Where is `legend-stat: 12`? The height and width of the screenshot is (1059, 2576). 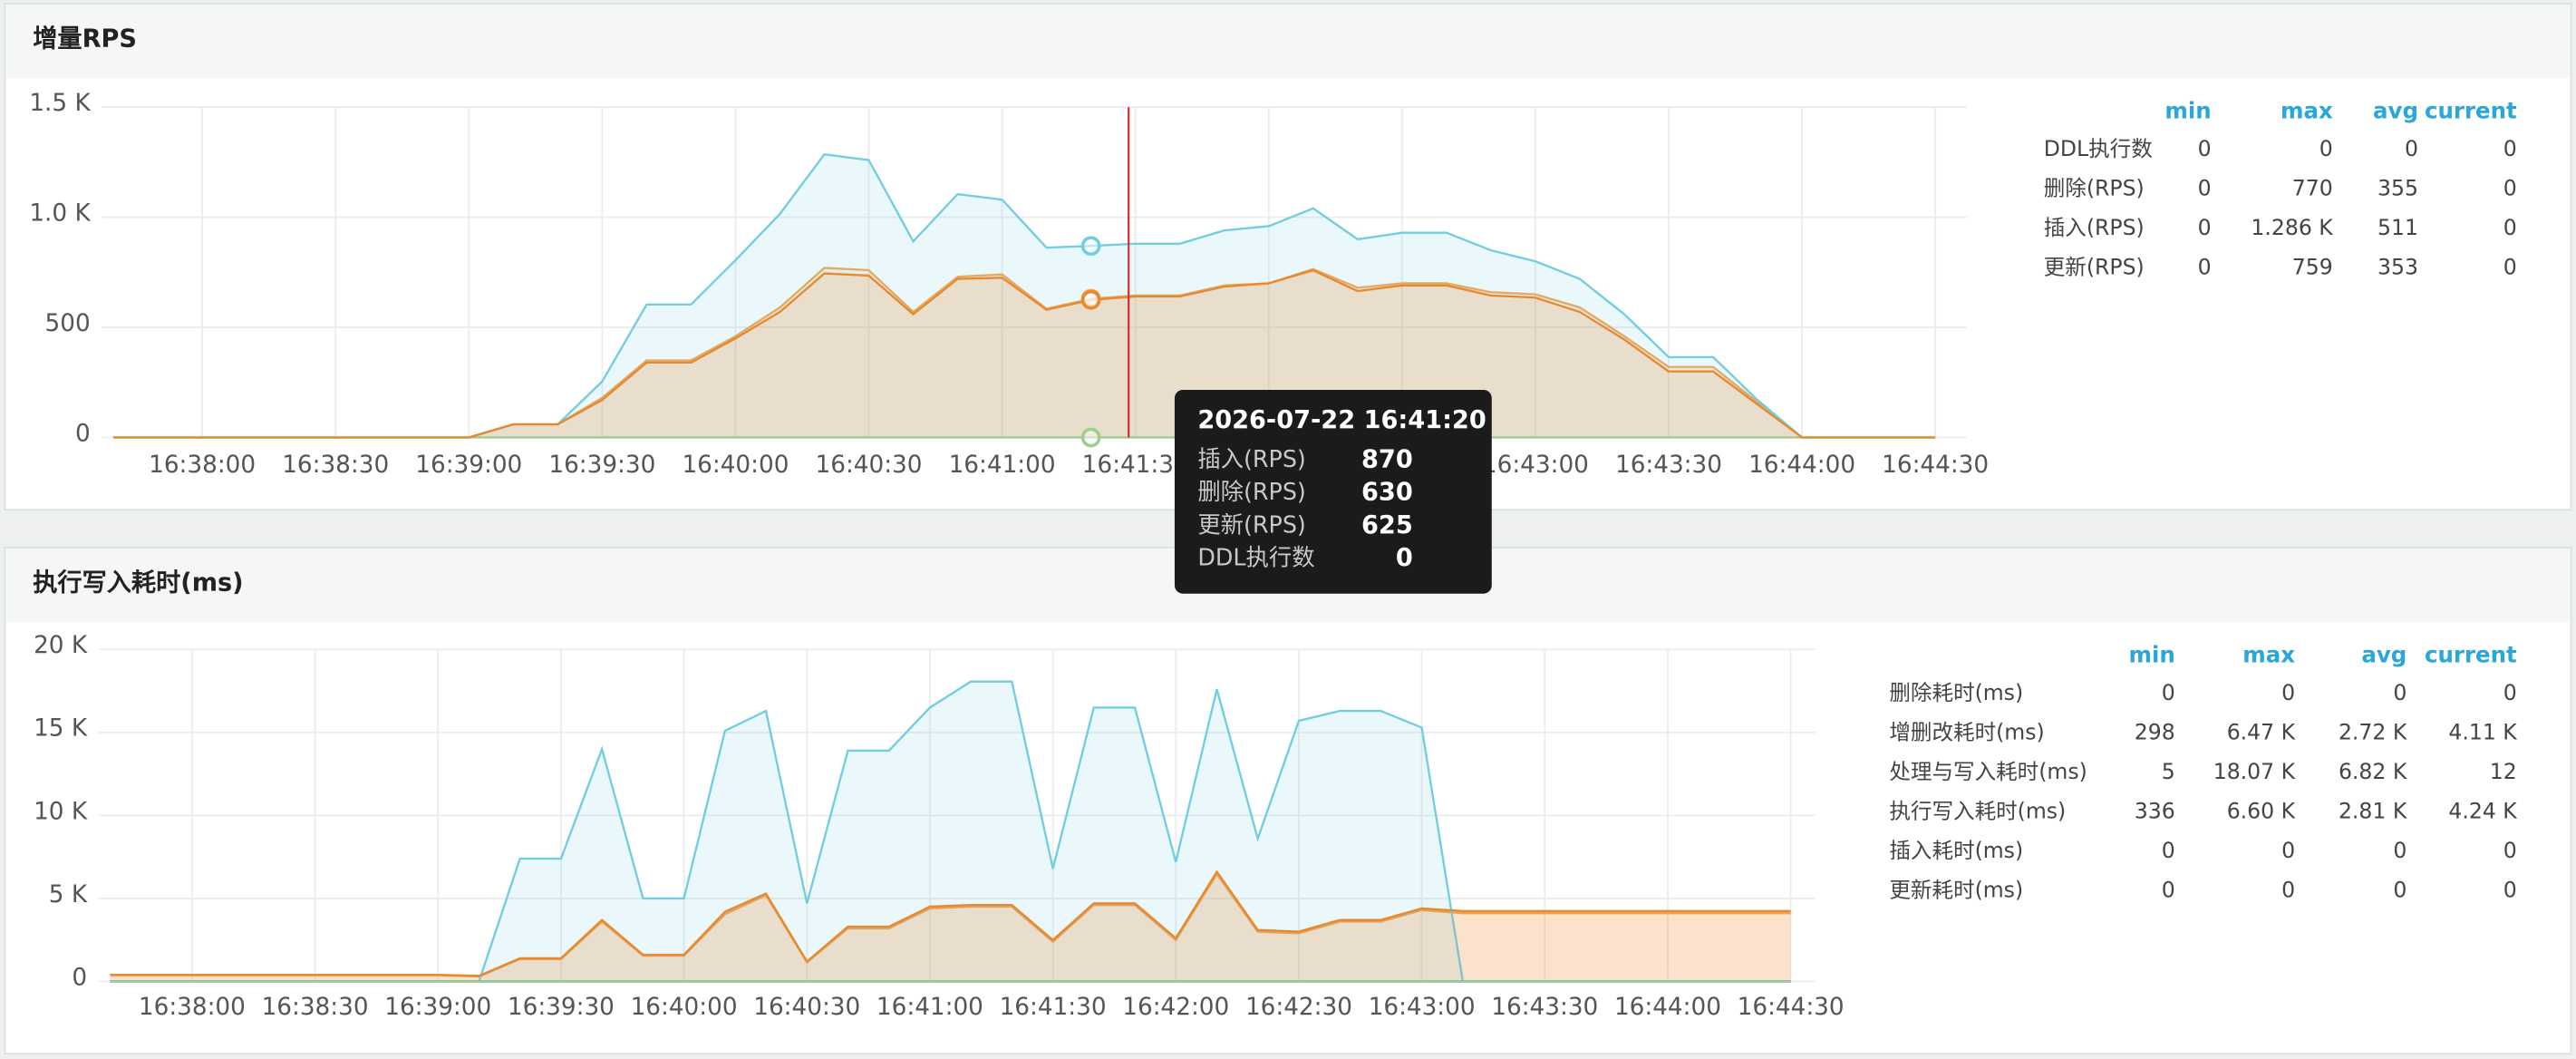 legend-stat: 12 is located at coordinates (2503, 771).